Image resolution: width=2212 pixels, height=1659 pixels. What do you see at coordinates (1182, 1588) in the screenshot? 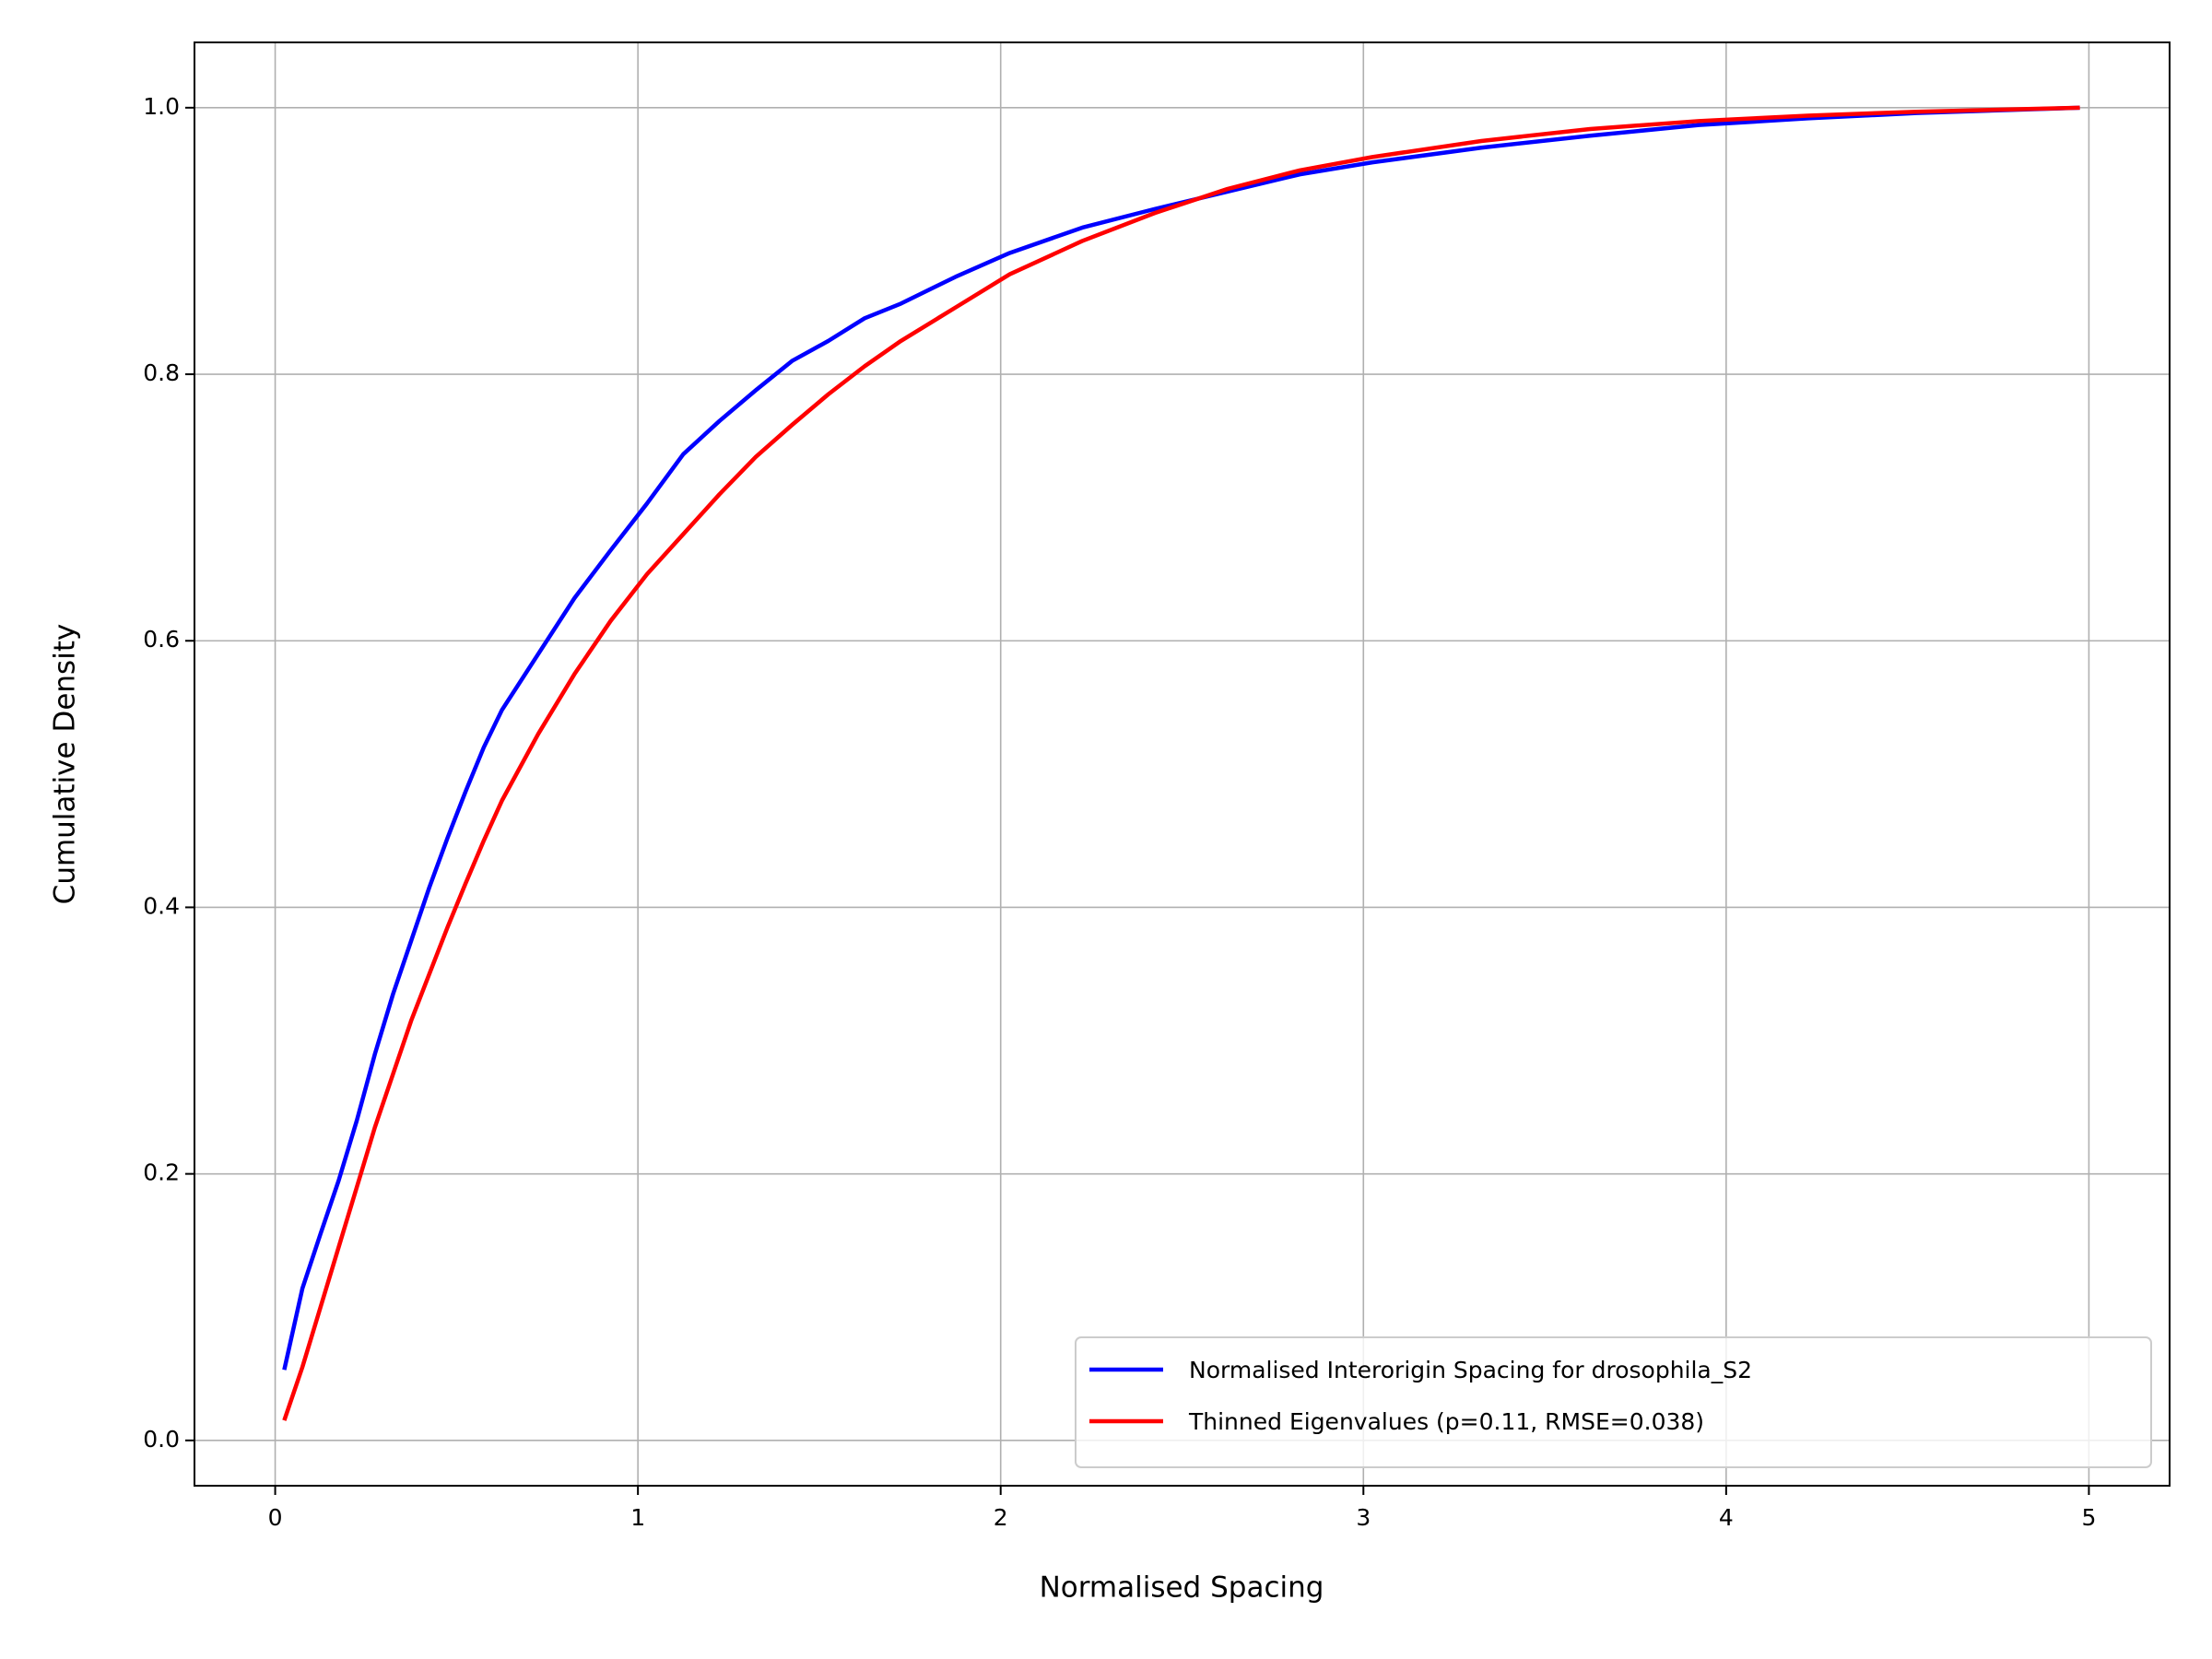
I see `x-axis-label: Normalised Spacing` at bounding box center [1182, 1588].